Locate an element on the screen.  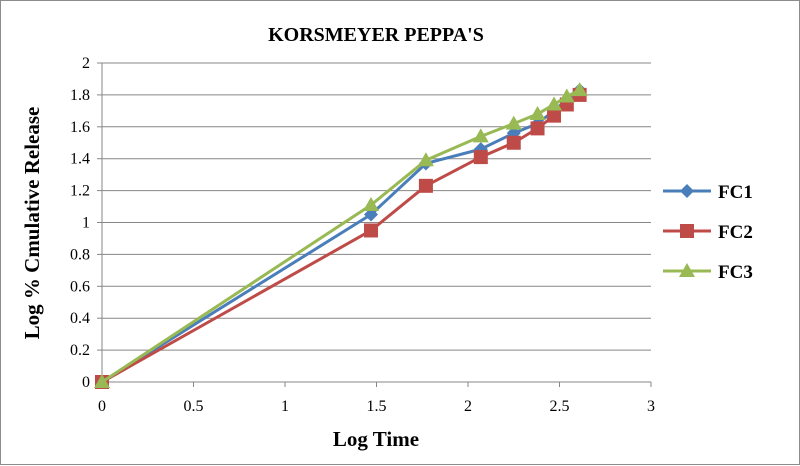
data-point-fc1 is located at coordinates (371, 214).